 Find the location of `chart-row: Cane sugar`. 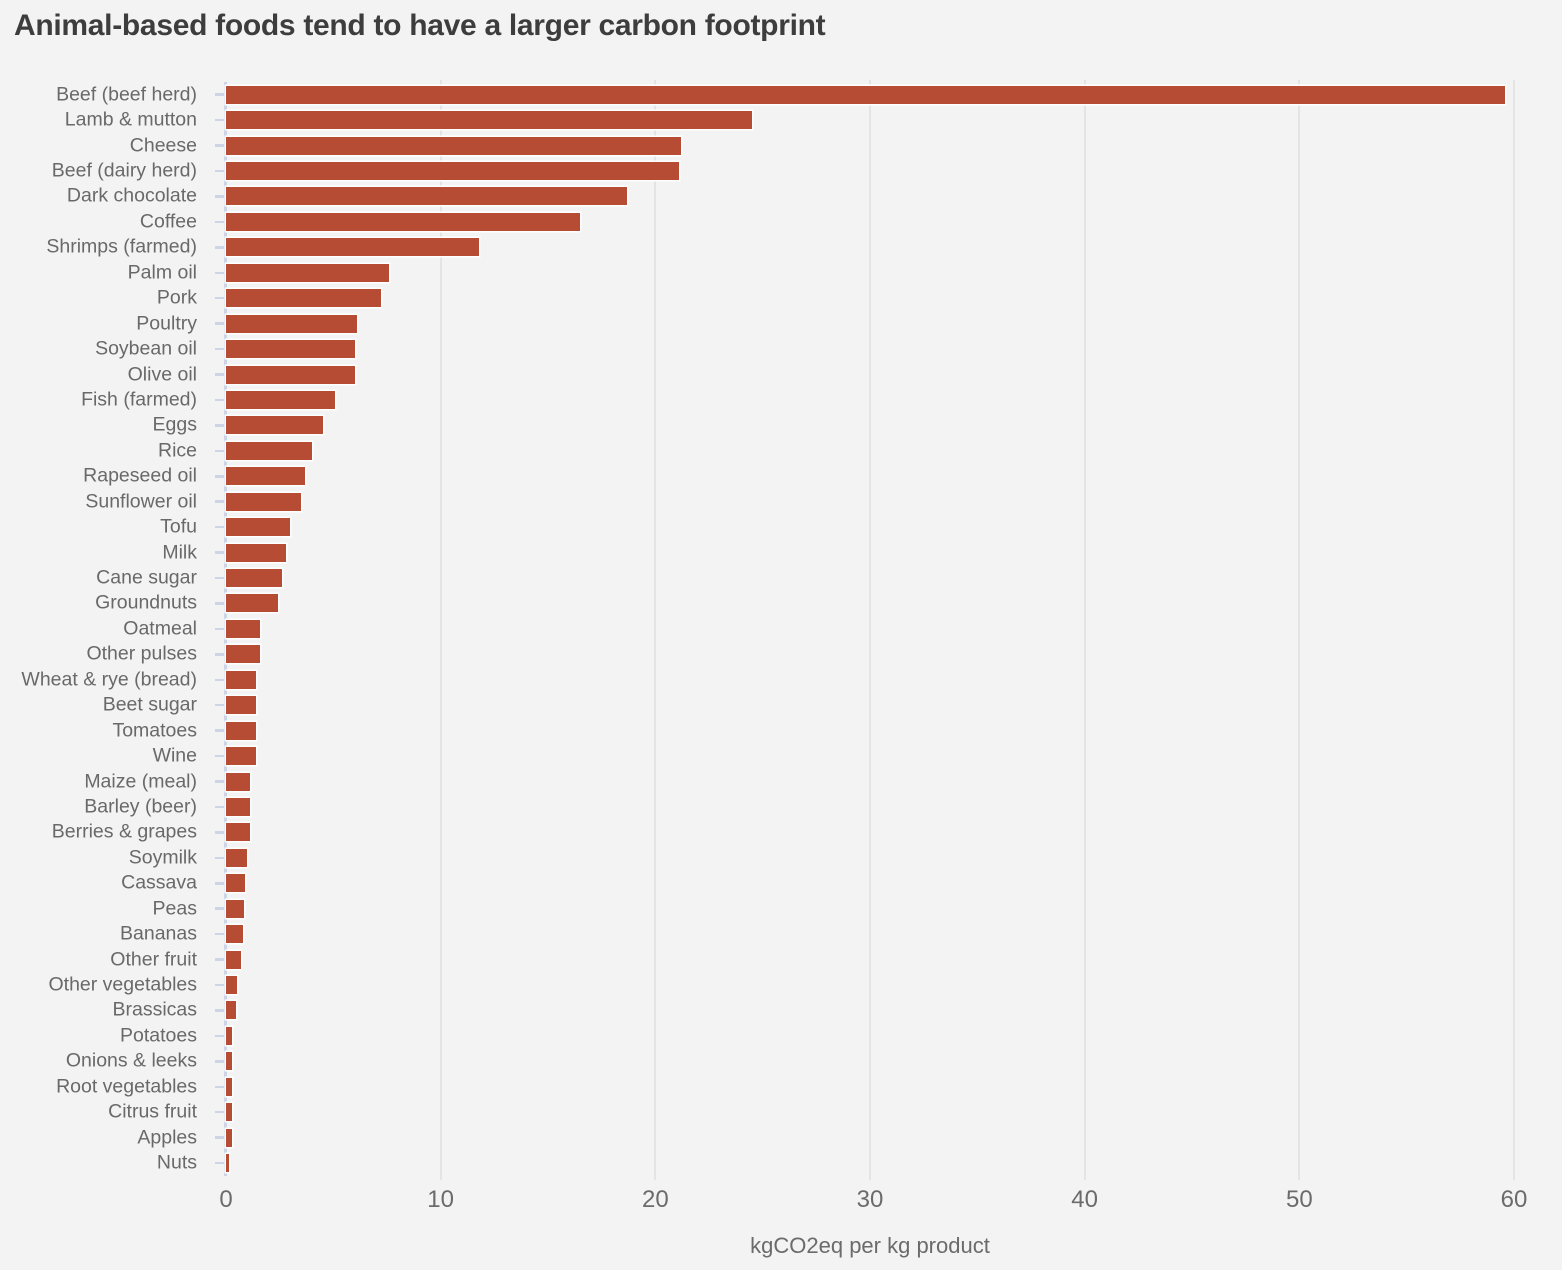

chart-row: Cane sugar is located at coordinates (805, 577).